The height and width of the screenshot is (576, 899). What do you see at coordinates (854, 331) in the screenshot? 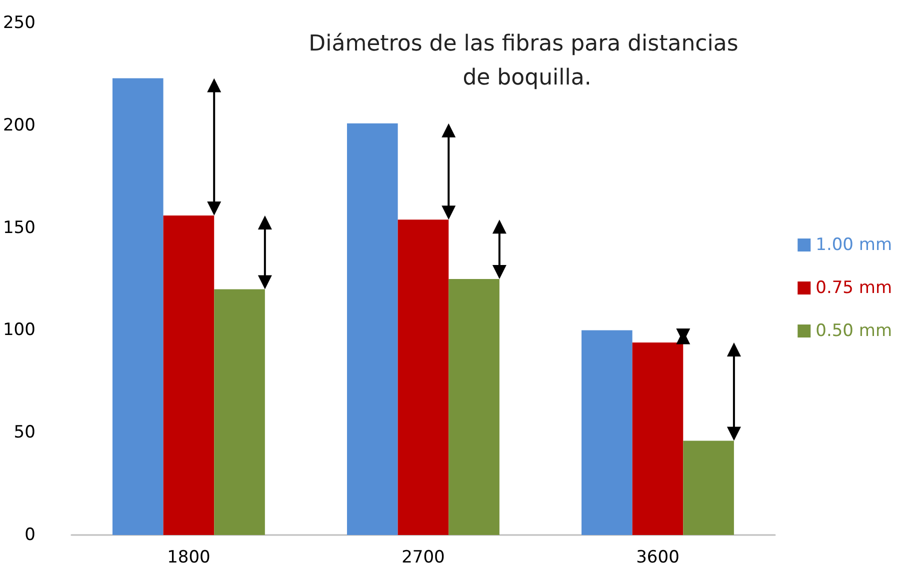
I see `legend-label: 0.50 mm` at bounding box center [854, 331].